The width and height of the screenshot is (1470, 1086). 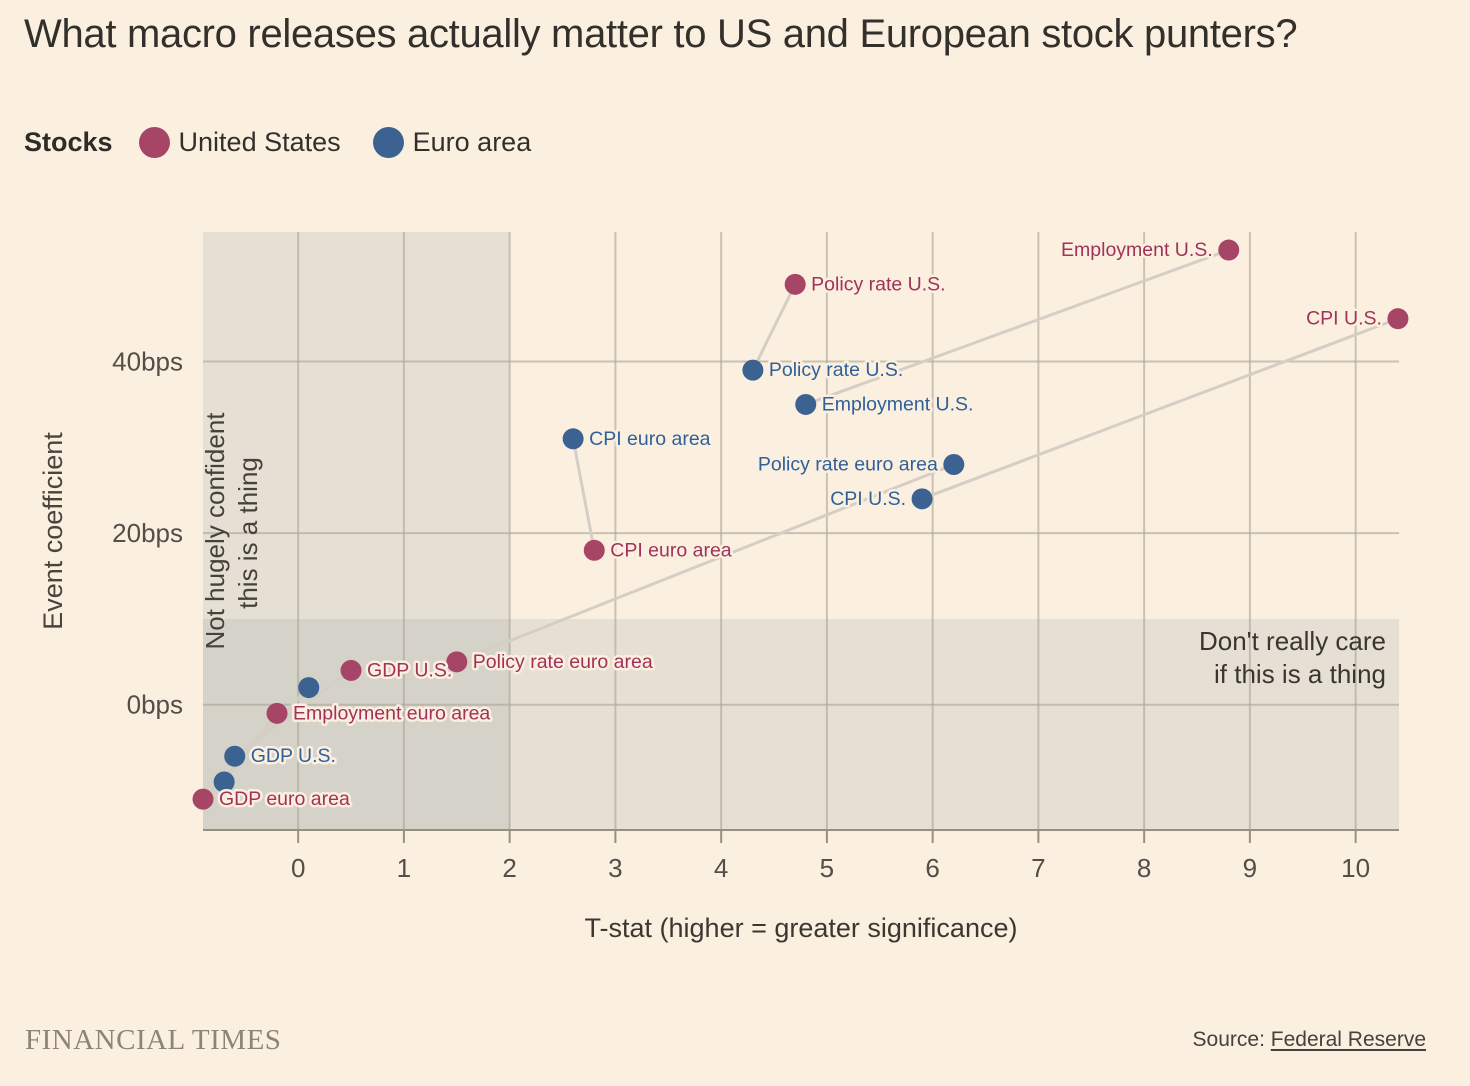 I want to click on region-label-low-significance-line1: Not hugely confident, so click(x=215, y=531).